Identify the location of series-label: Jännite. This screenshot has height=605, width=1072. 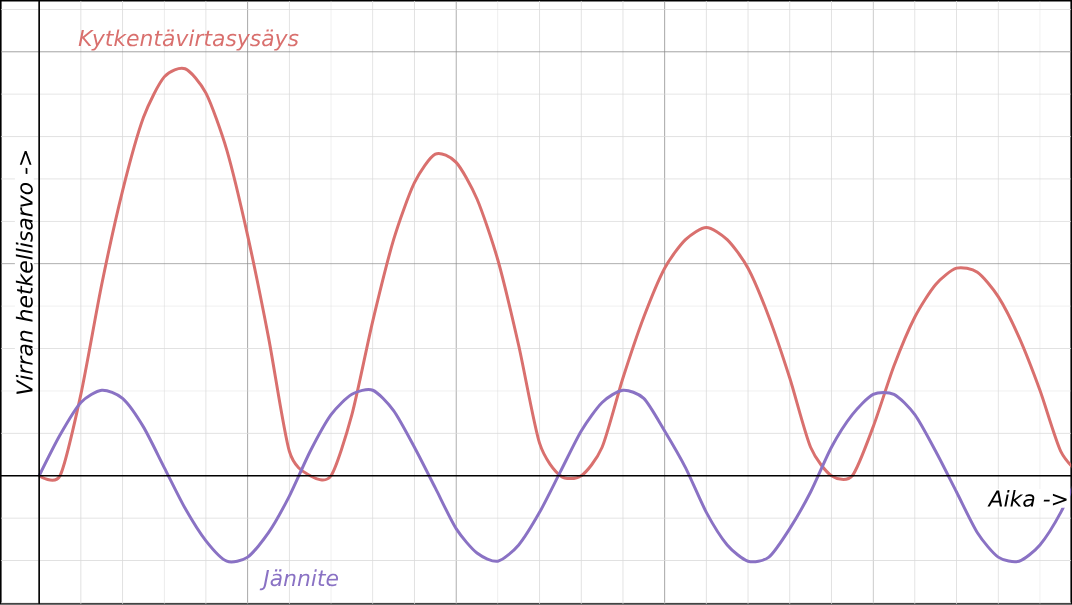
(299, 580).